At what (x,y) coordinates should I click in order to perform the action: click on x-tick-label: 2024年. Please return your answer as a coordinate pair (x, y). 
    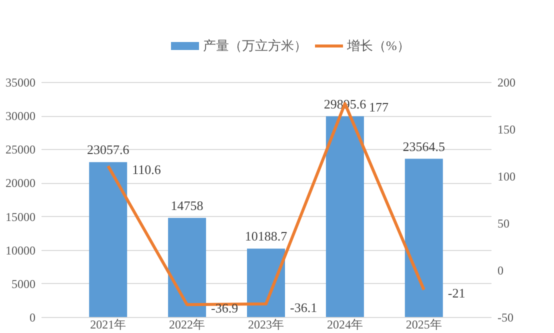
    Looking at the image, I should click on (344, 325).